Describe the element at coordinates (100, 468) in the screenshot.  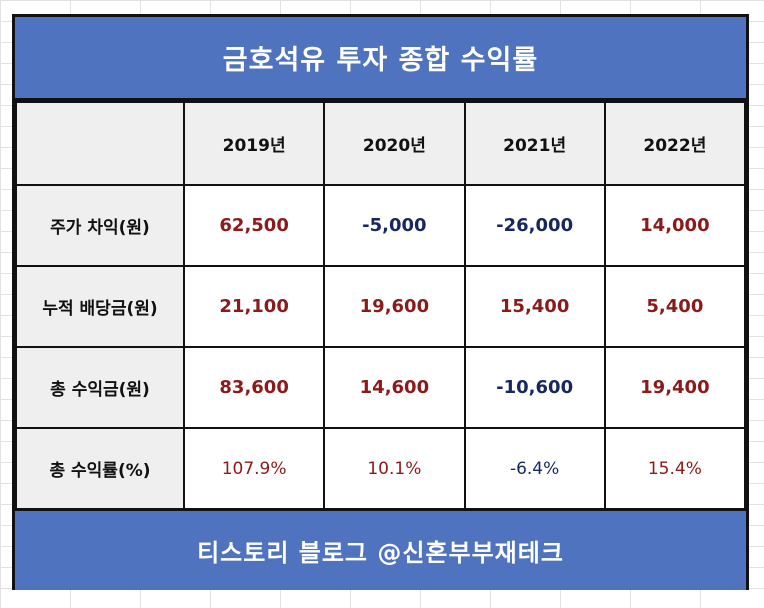
I see `row-label: 총 수익률(%)` at that location.